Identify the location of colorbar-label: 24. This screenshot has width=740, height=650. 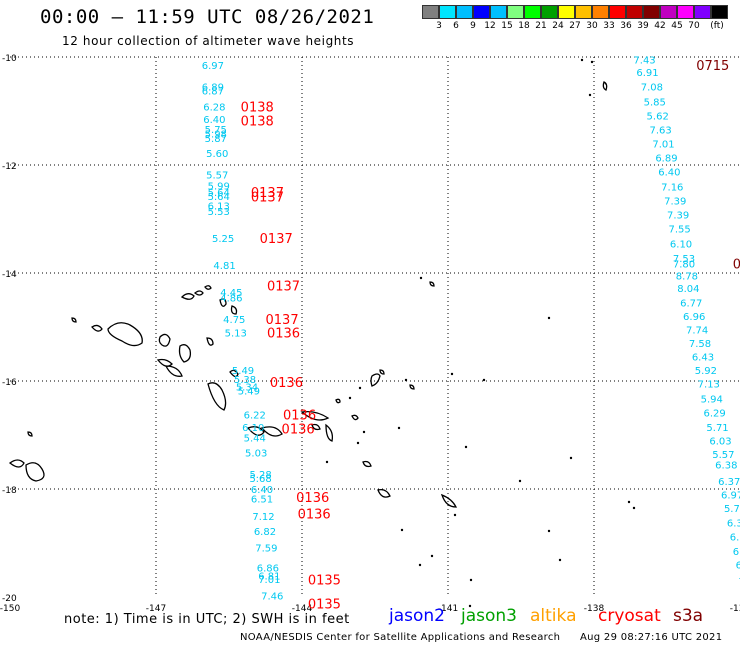
(558, 26).